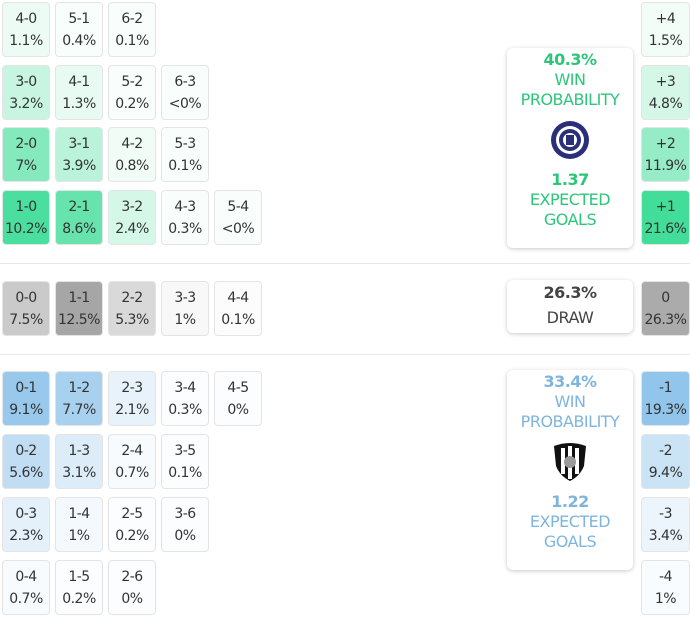  I want to click on cell-label: 2-5, so click(132, 514).